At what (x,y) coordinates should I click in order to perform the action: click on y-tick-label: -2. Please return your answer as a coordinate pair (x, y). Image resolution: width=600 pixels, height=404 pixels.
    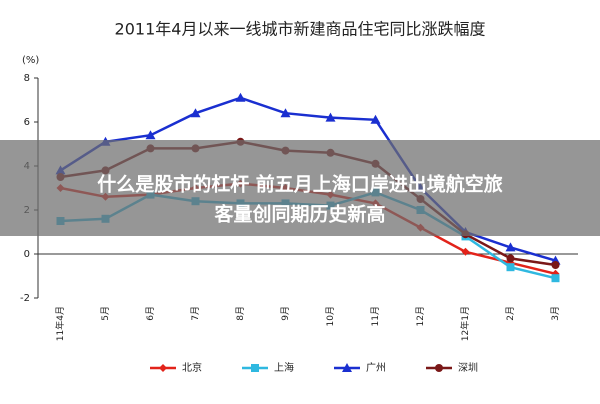
    Looking at the image, I should click on (25, 298).